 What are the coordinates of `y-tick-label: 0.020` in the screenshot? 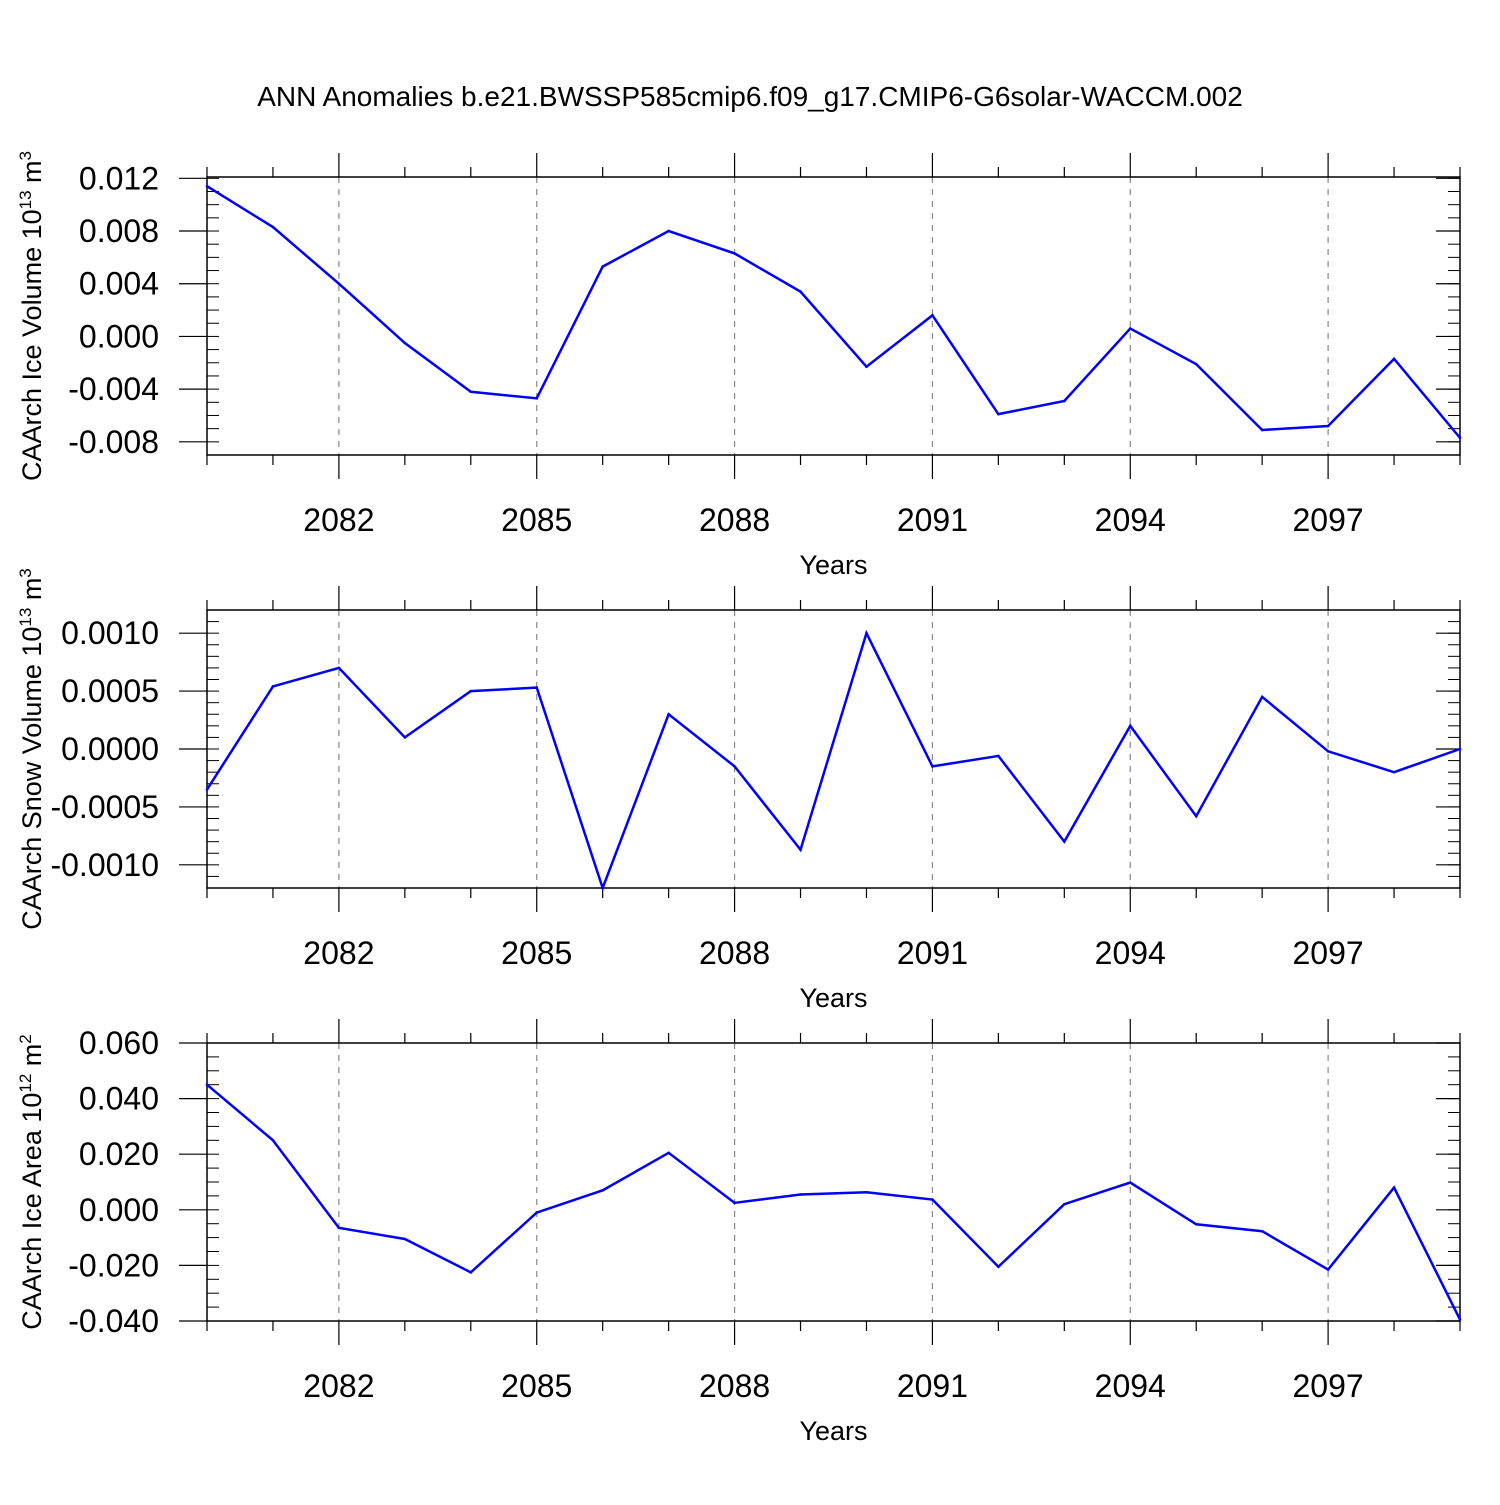 It's located at (119, 1154).